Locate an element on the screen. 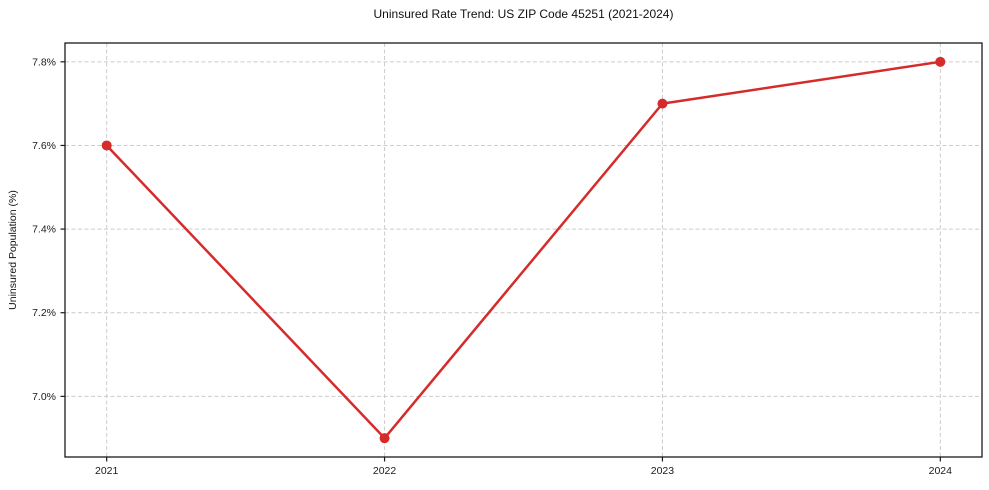 Image resolution: width=989 pixels, height=490 pixels. x-tick-label: 2023 is located at coordinates (663, 471).